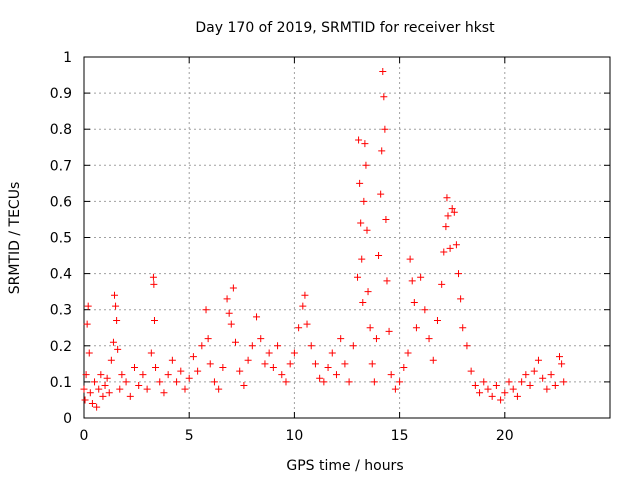 Image resolution: width=640 pixels, height=480 pixels. What do you see at coordinates (294, 436) in the screenshot?
I see `x-tick-label: 10` at bounding box center [294, 436].